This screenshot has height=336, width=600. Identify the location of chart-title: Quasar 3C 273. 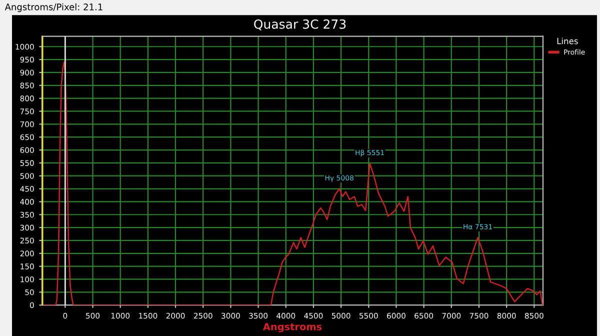
(300, 24).